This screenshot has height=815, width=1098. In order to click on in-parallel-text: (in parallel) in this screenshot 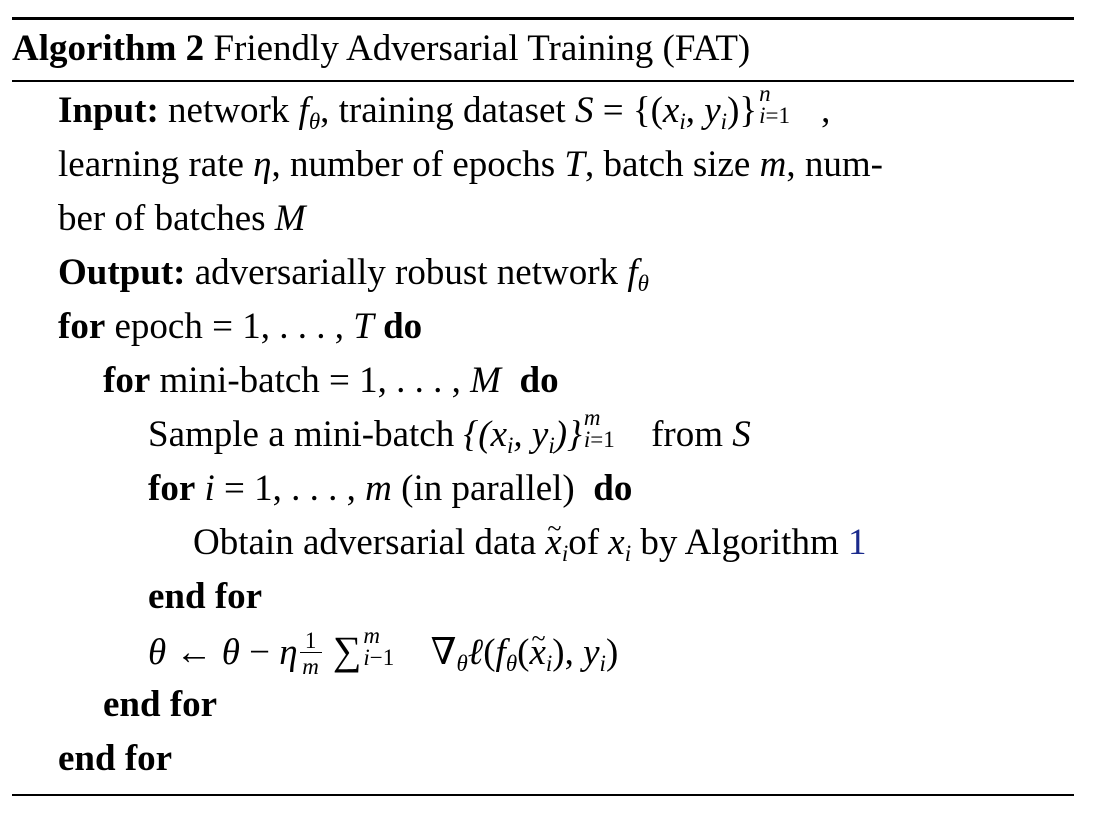, I will do `click(488, 488)`.